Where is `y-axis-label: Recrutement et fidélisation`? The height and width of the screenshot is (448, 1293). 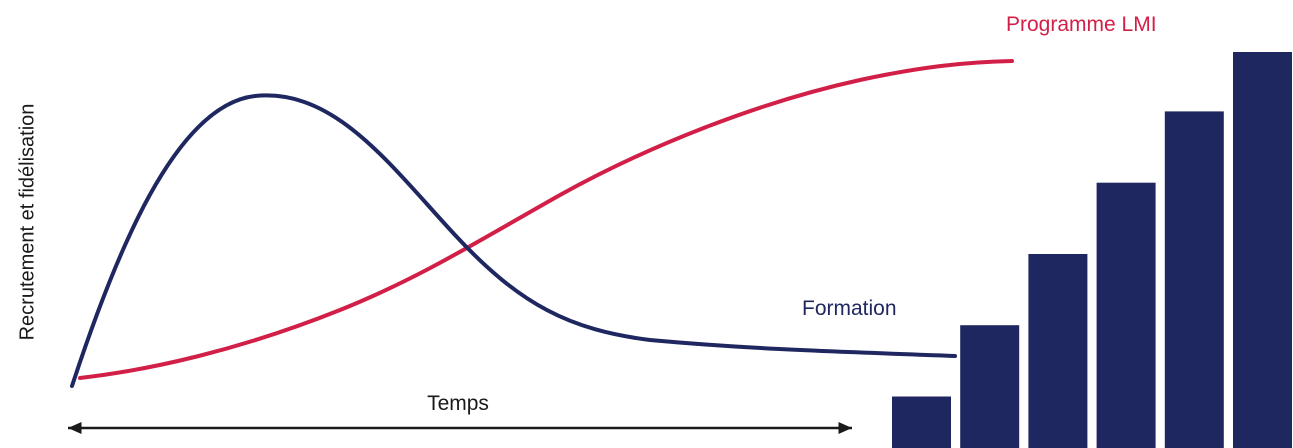 y-axis-label: Recrutement et fidélisation is located at coordinates (27, 222).